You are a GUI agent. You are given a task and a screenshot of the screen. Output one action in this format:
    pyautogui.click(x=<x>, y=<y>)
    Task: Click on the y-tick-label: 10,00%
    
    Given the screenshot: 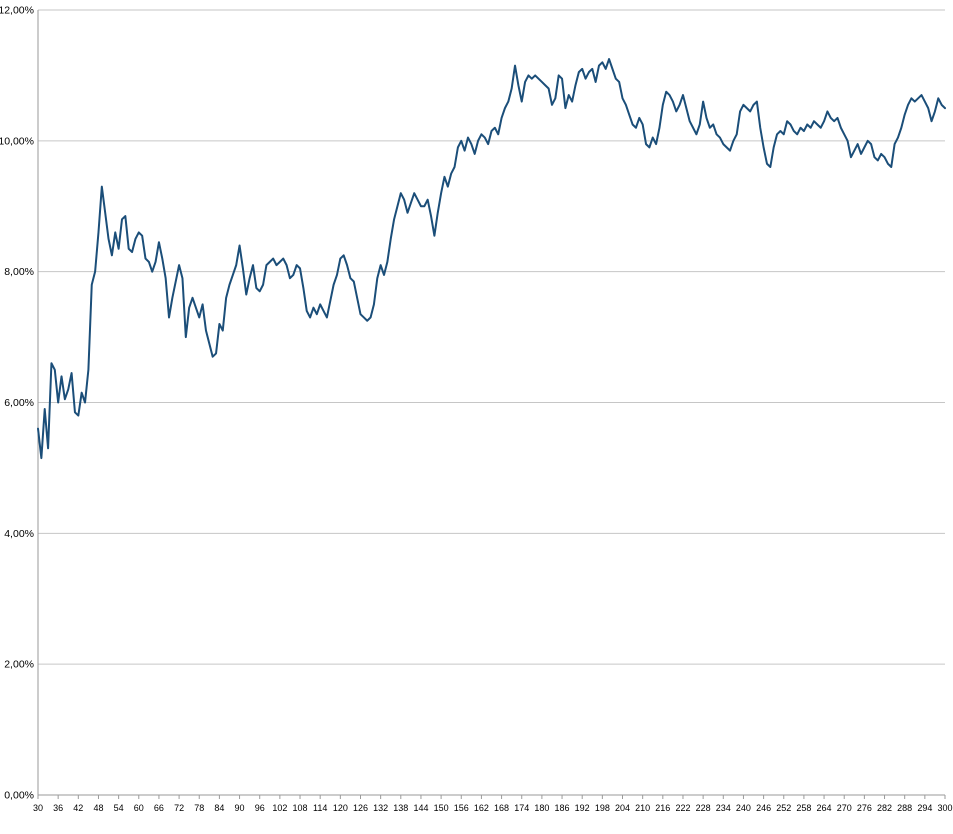 What is the action you would take?
    pyautogui.click(x=17, y=141)
    